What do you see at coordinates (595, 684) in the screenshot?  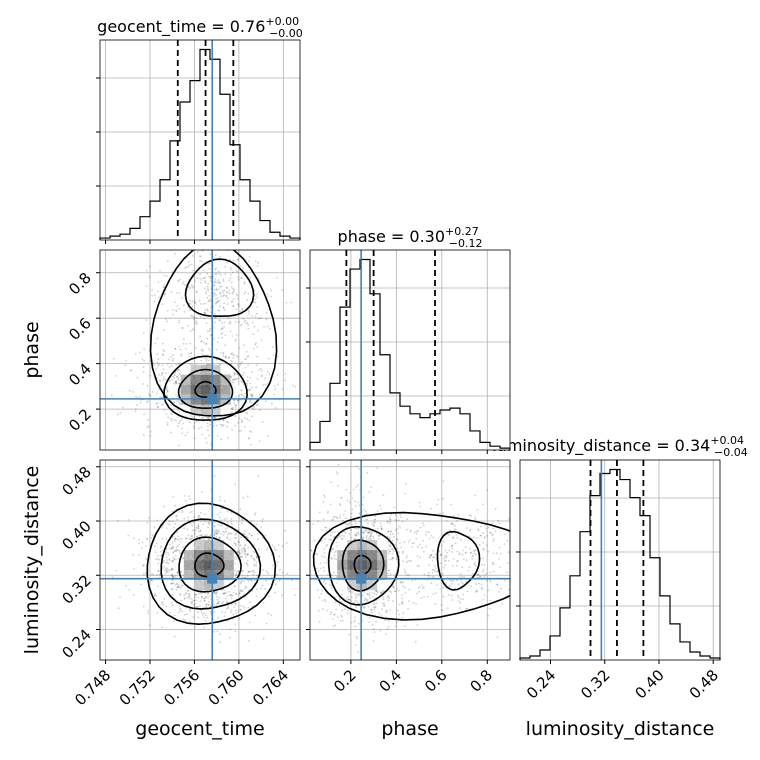 I see `x-tick-label: 0.32` at bounding box center [595, 684].